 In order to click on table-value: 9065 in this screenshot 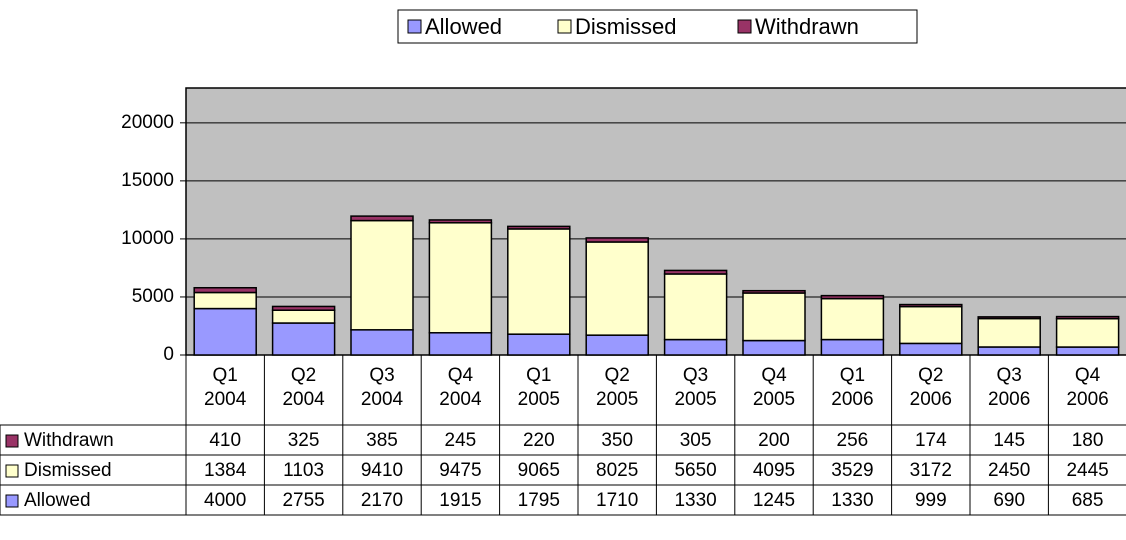, I will do `click(539, 470)`.